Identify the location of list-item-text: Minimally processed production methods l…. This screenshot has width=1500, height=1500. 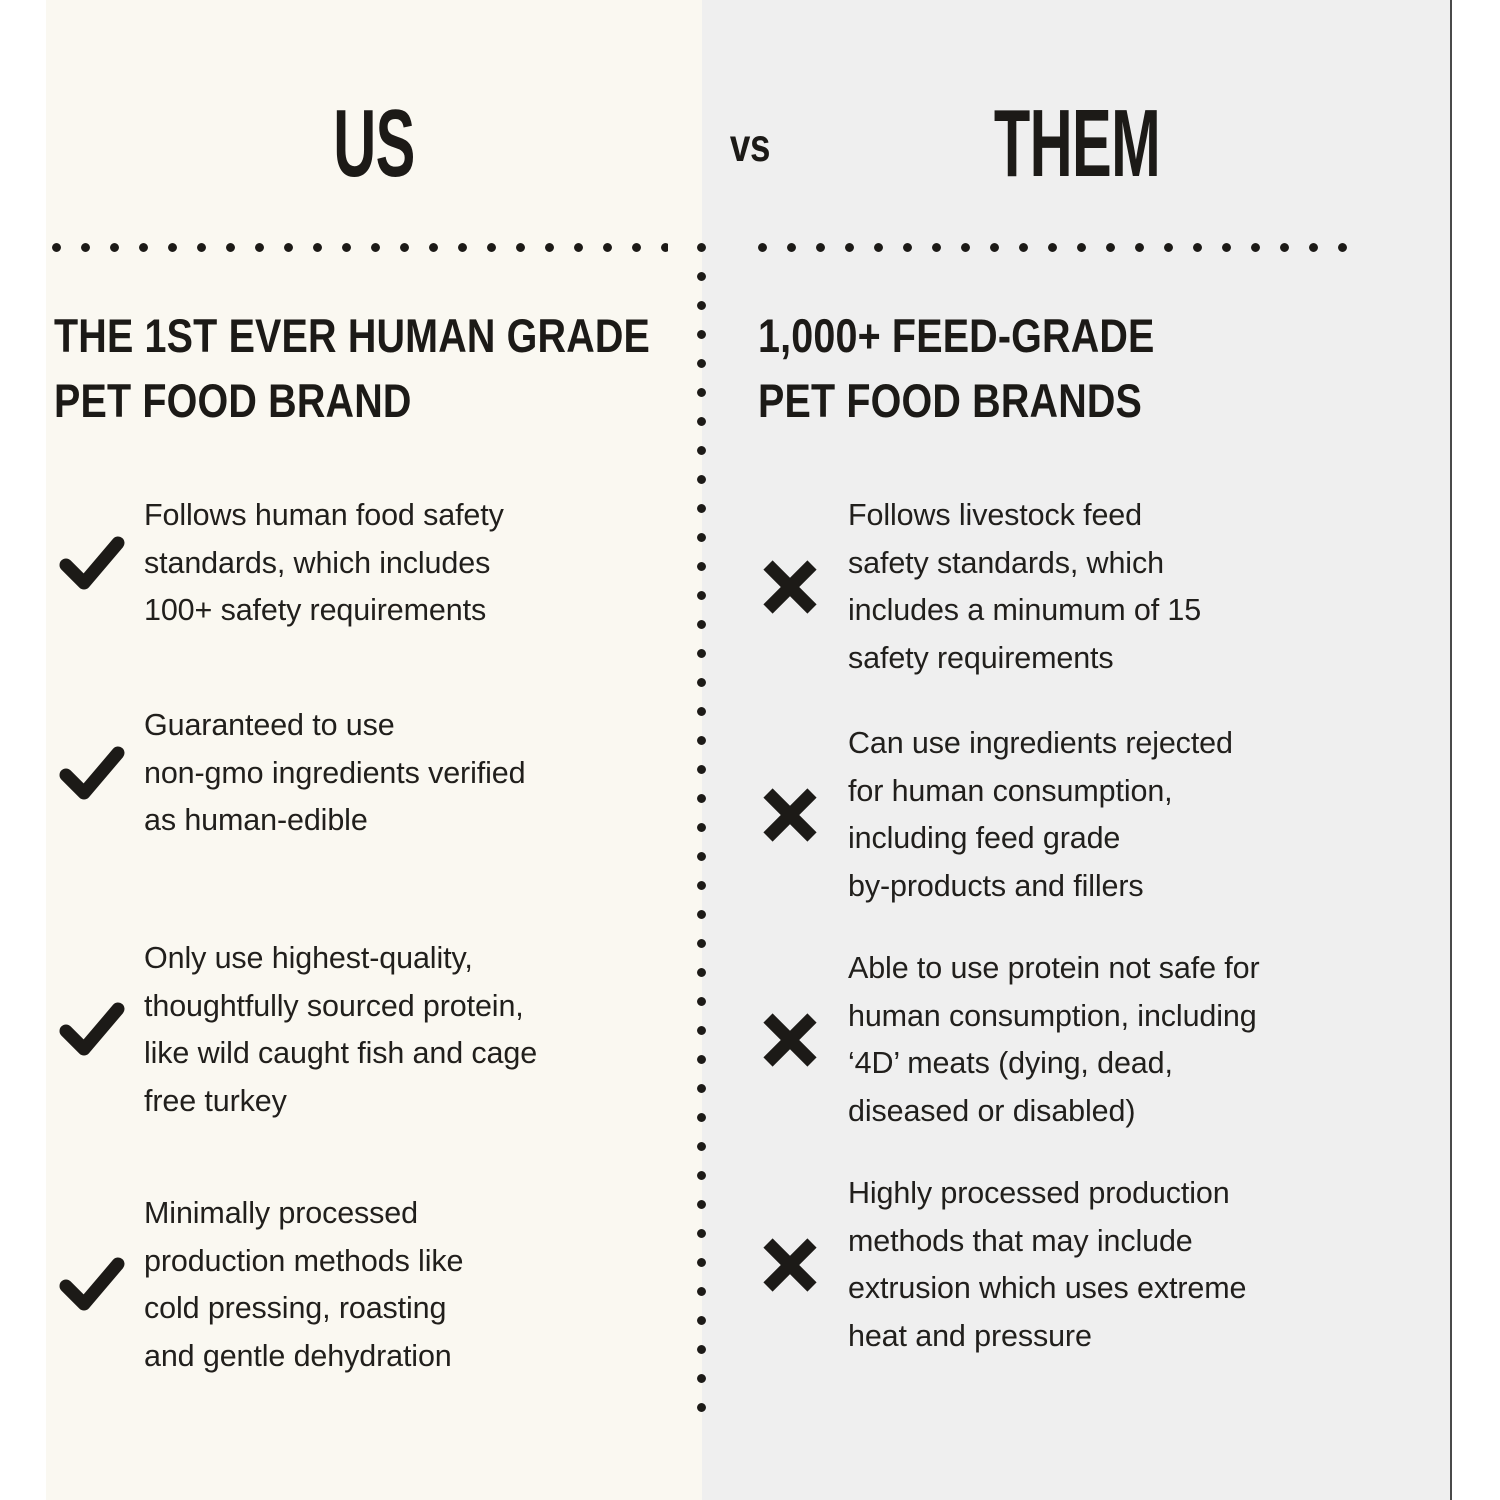
(304, 1285).